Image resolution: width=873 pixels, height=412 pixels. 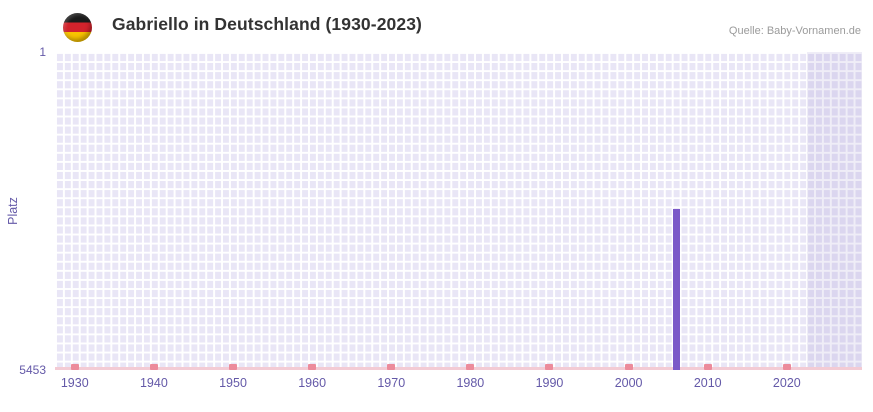 What do you see at coordinates (74, 383) in the screenshot?
I see `x-tick-label-1930: 1930` at bounding box center [74, 383].